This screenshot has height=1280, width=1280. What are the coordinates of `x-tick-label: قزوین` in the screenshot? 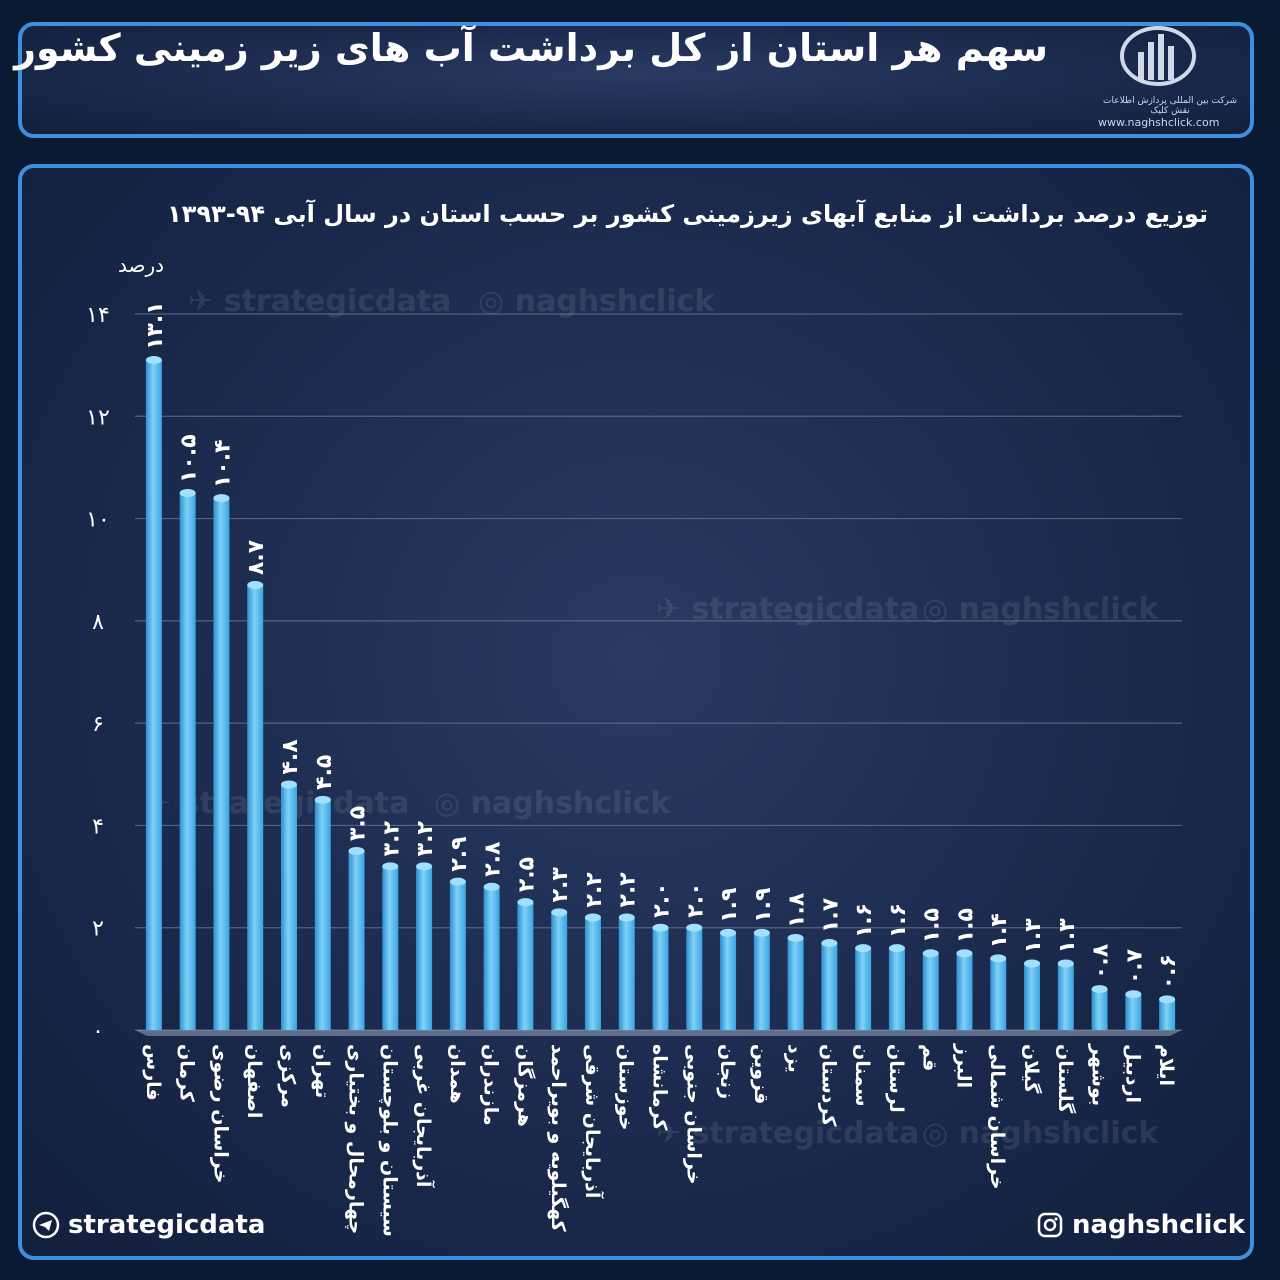 It's located at (761, 1074).